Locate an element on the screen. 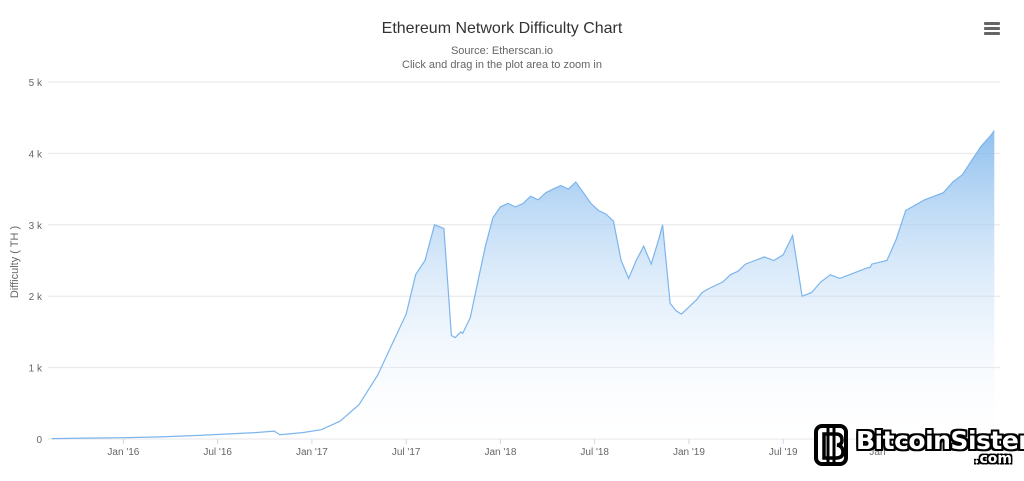 The image size is (1024, 481). bitcoin-logo-icon is located at coordinates (831, 445).